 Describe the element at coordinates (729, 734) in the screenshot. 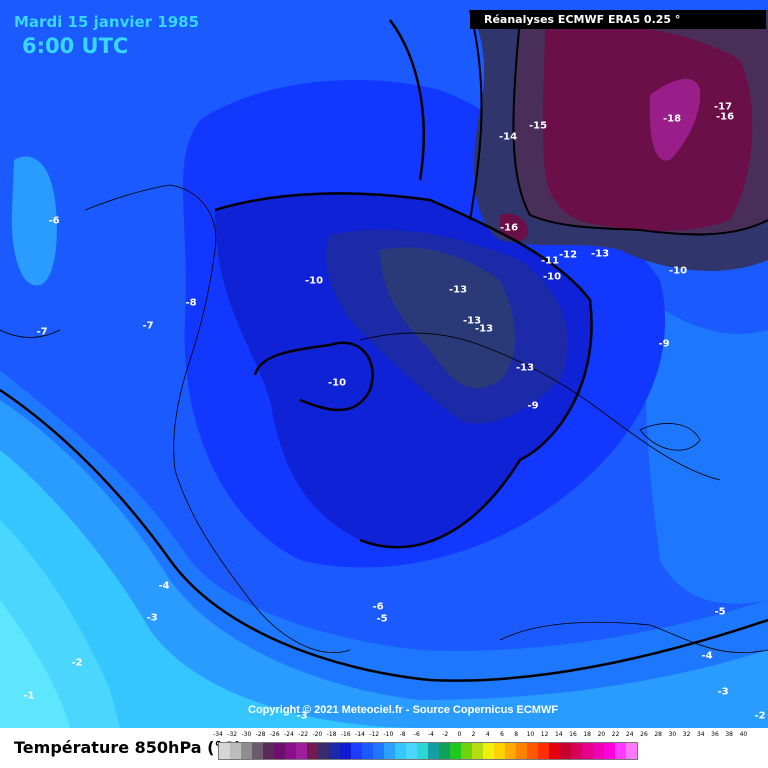

I see `legend-tick-label: 38` at that location.